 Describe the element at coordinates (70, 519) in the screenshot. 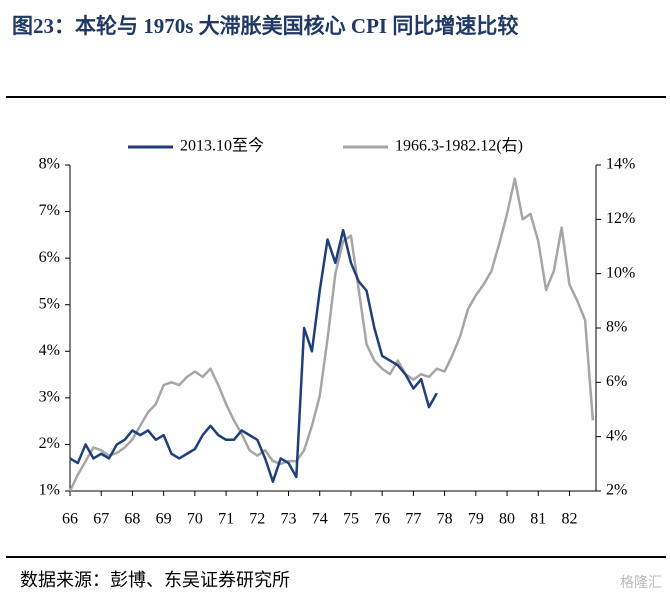

I see `x-tick-label: 66` at that location.